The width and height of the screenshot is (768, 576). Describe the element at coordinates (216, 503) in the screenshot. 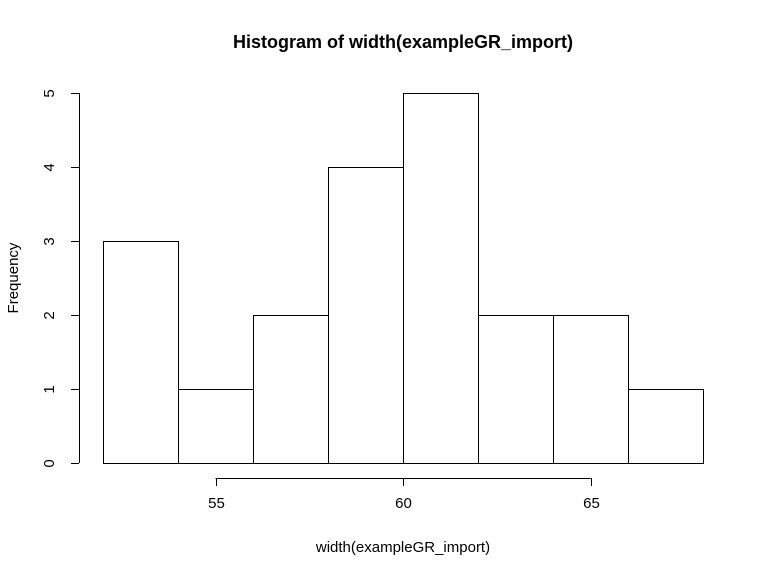

I see `x-tick-label-55: 55` at that location.